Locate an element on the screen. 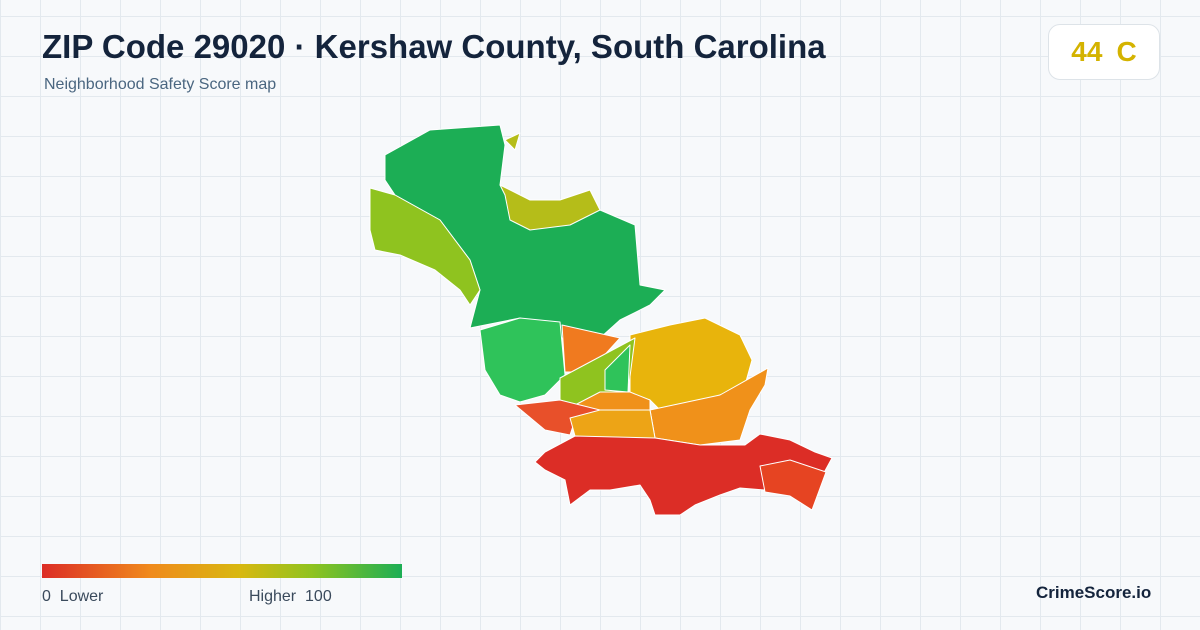 This screenshot has height=630, width=1200. legend-high-label: Higher is located at coordinates (273, 596).